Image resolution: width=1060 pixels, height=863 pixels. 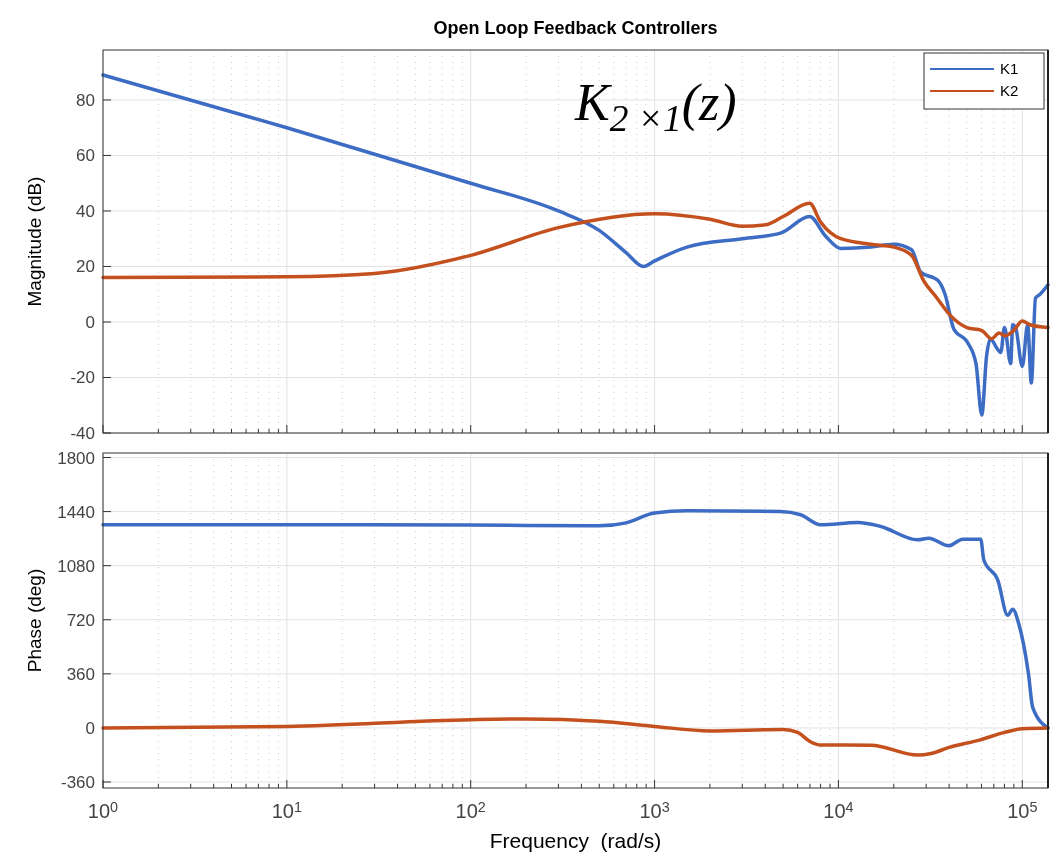 What do you see at coordinates (34, 620) in the screenshot?
I see `y-axis-title: Phase (deg)` at bounding box center [34, 620].